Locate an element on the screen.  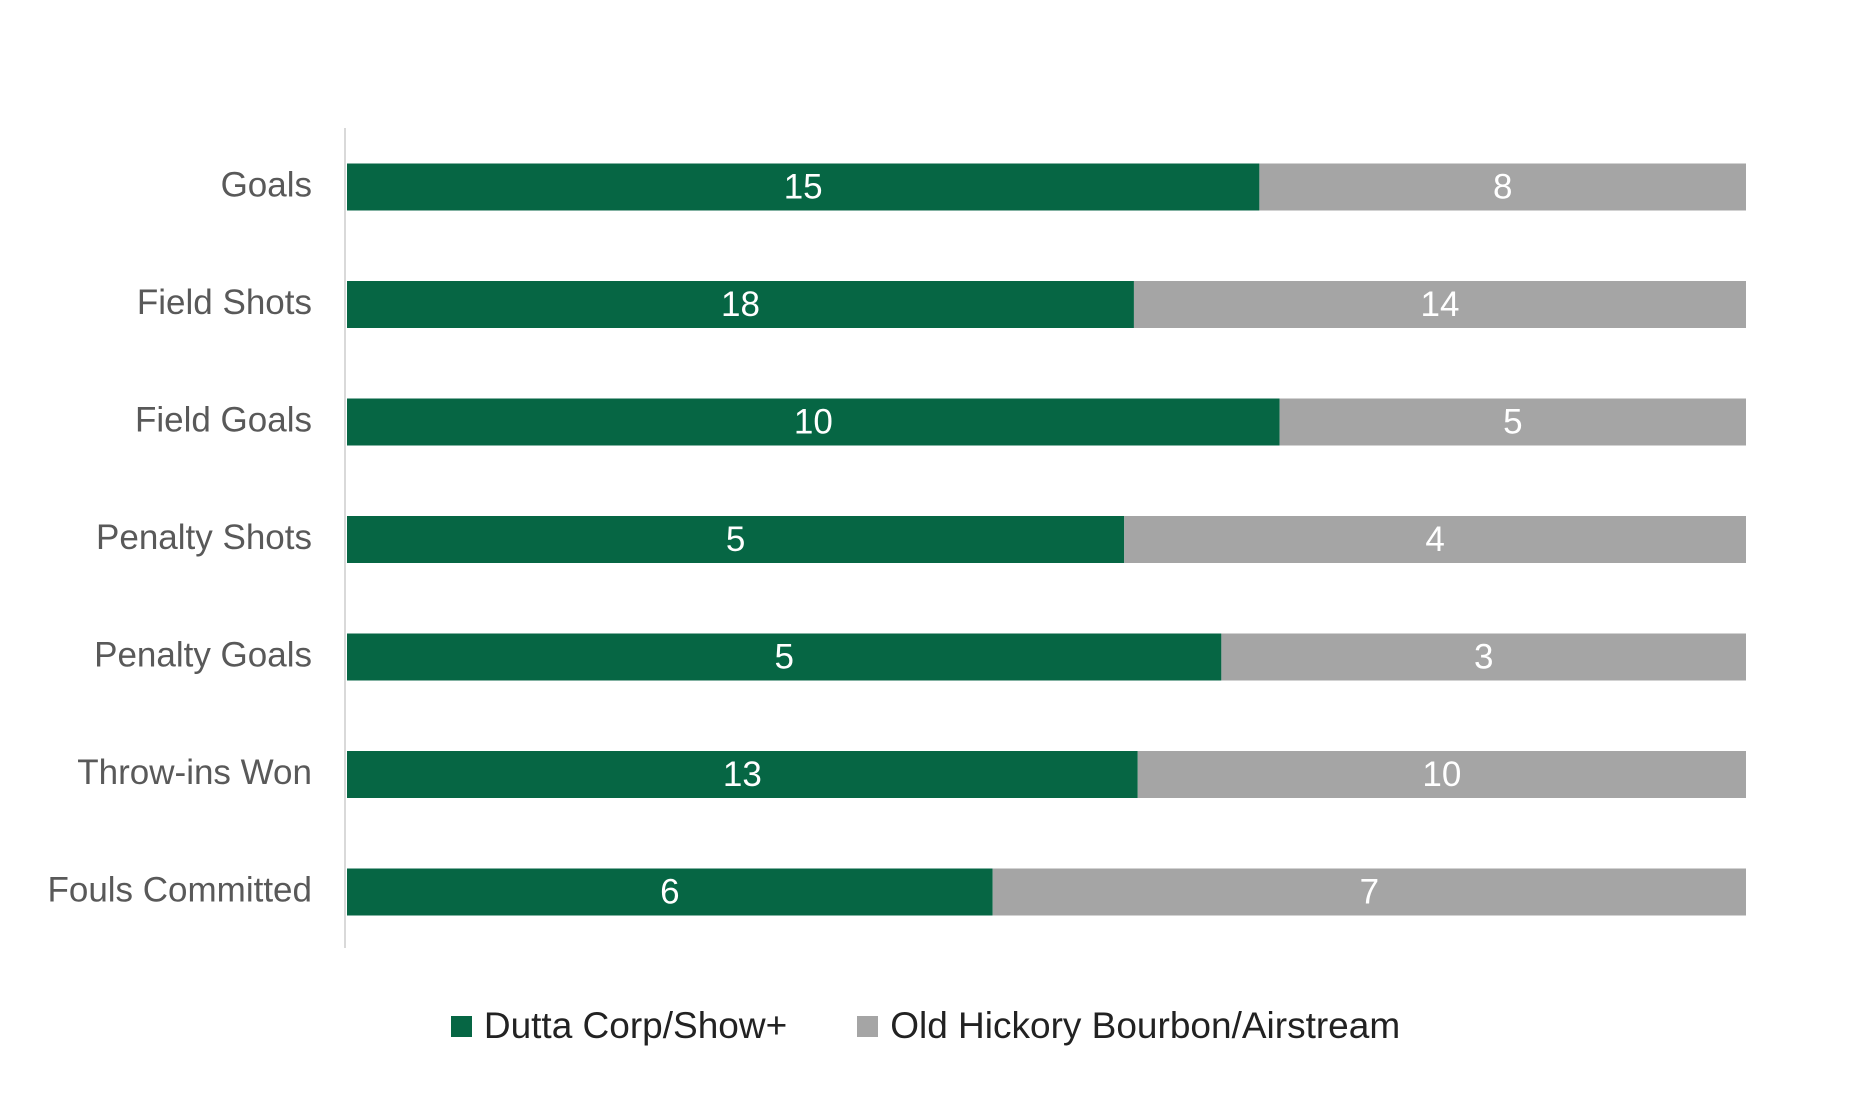
category-label-throw-ins-won: Throw-ins Won is located at coordinates (194, 772).